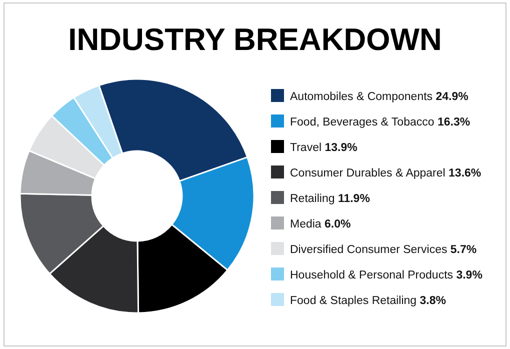 The width and height of the screenshot is (510, 349). Describe the element at coordinates (462, 250) in the screenshot. I see `data-label: 5.7%` at that location.